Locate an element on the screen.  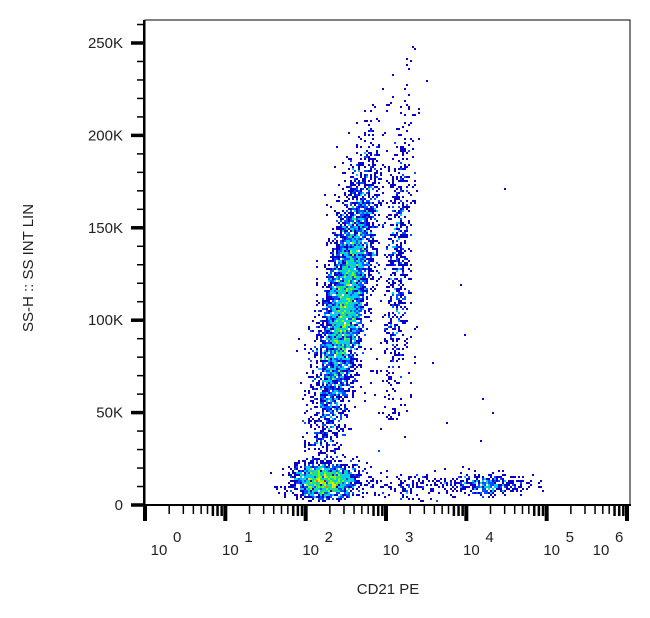
y-tick-label: 150K is located at coordinates (105, 228).